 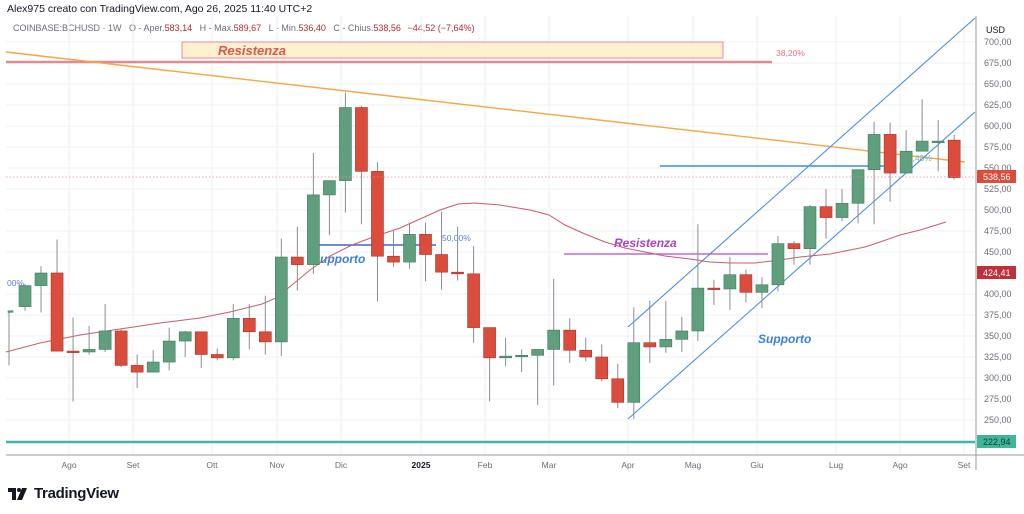 I want to click on x-tick-label: Giu, so click(x=757, y=465).